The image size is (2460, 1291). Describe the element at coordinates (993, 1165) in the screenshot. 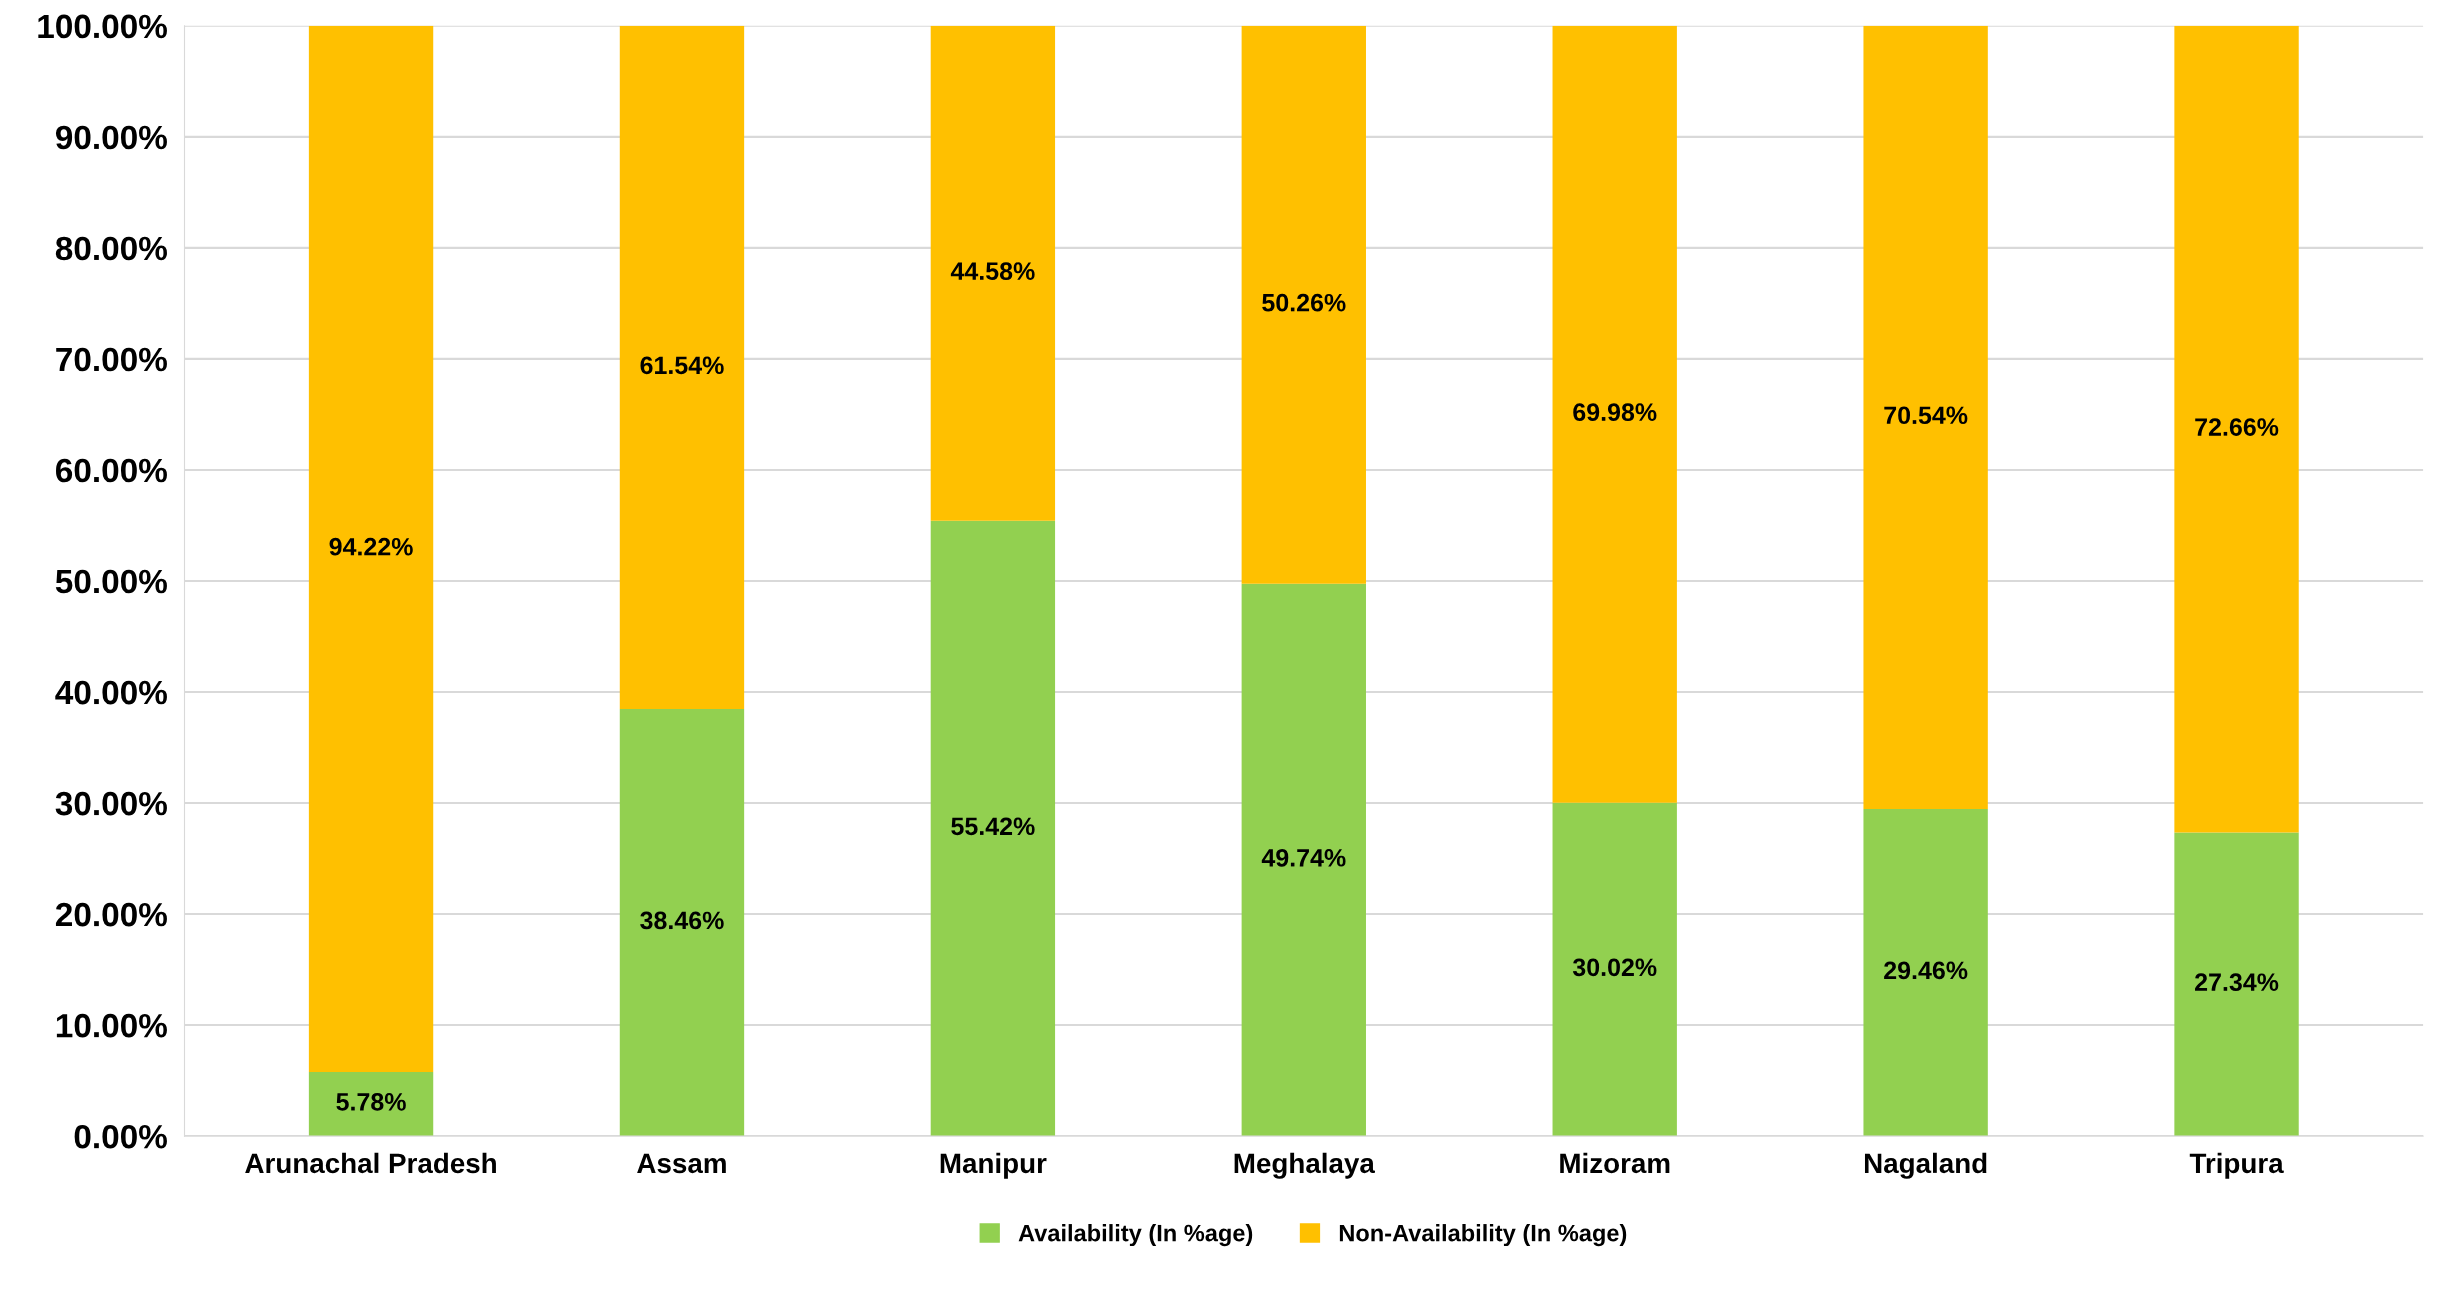

I see `x-tick-label: Manipur` at that location.